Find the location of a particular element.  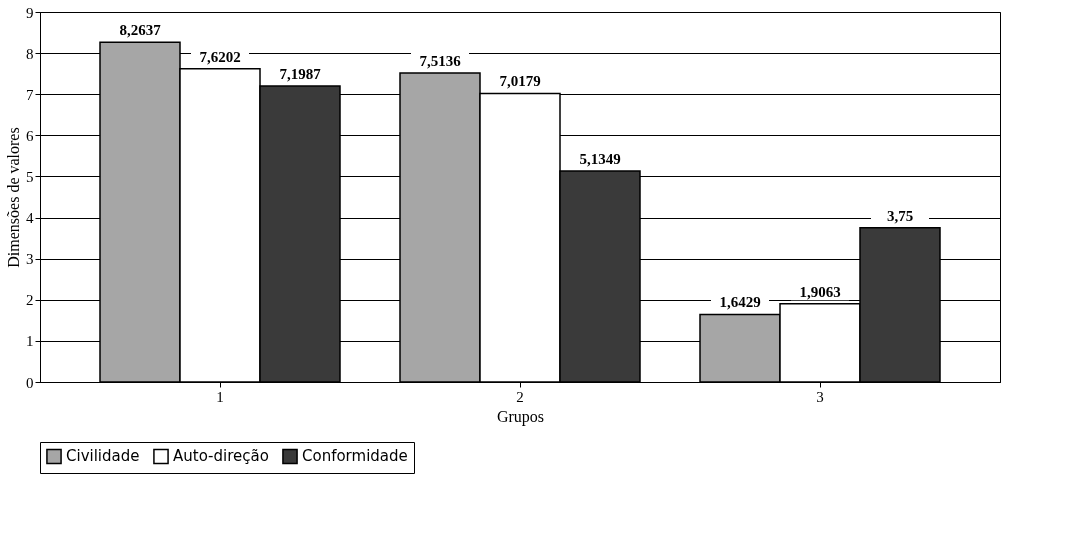

data-label: 7,5136 is located at coordinates (440, 61).